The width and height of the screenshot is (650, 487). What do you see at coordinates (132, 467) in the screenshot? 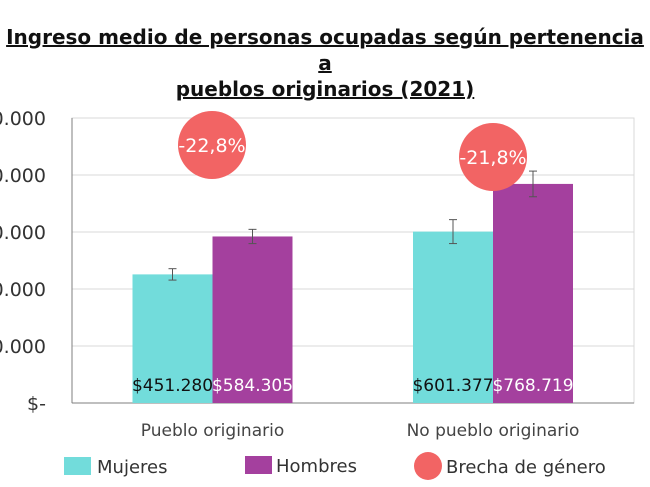
I see `legend-label-mujeres: Mujeres` at bounding box center [132, 467].